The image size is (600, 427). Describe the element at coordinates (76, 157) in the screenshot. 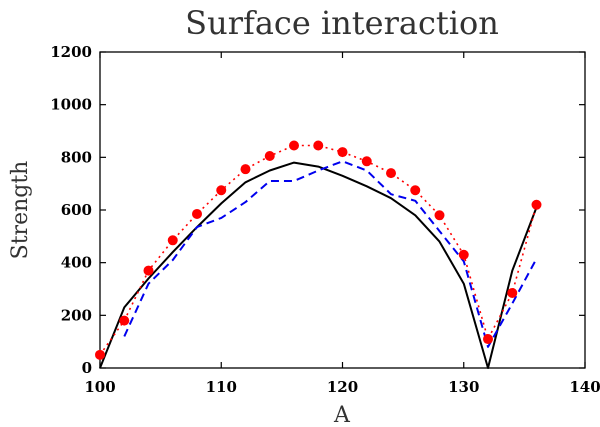

I see `y-tick-label: 800` at that location.